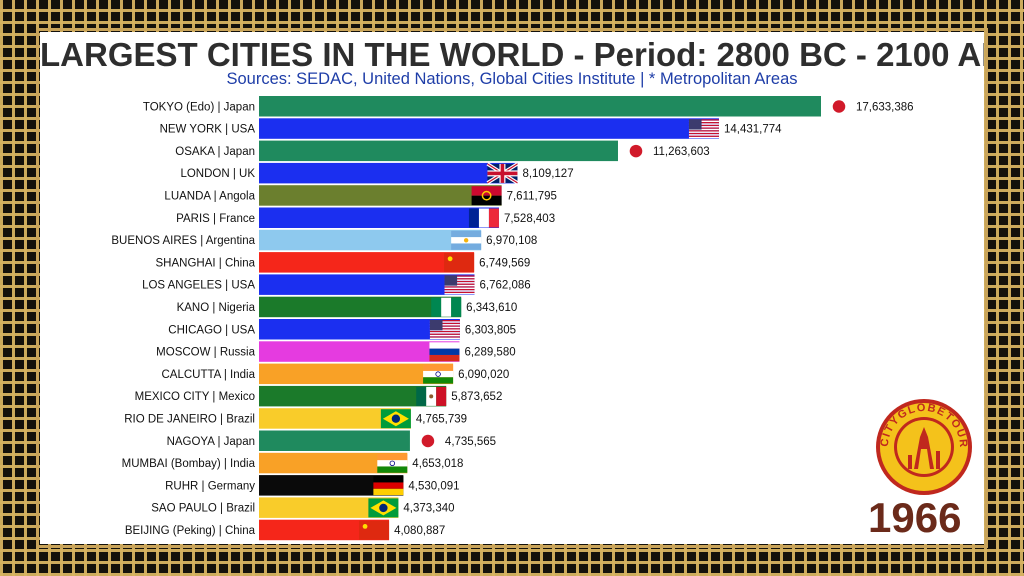 This screenshot has height=576, width=1024. Describe the element at coordinates (444, 352) in the screenshot. I see `flag-russia` at that location.